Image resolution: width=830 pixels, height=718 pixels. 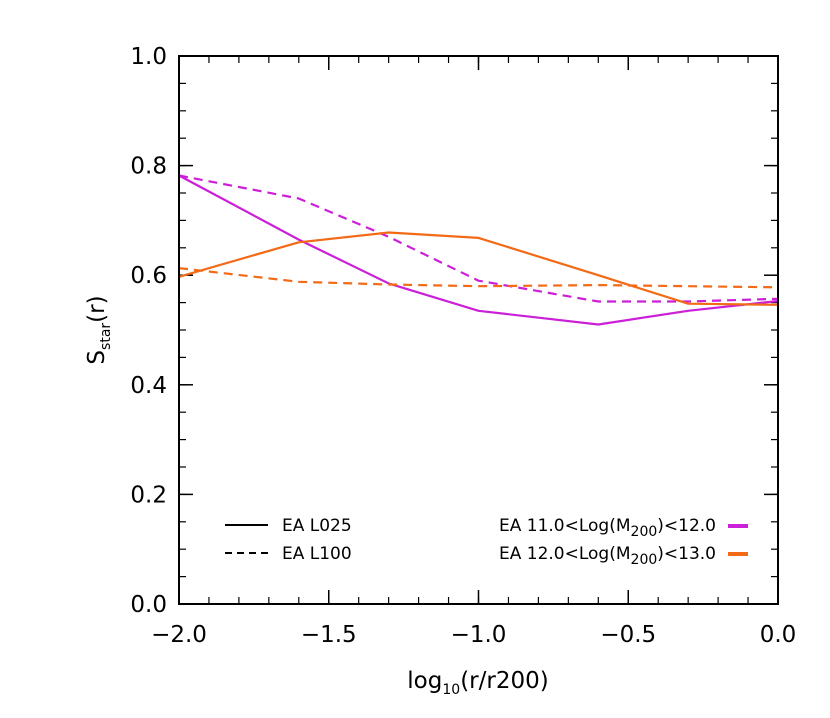 What do you see at coordinates (179, 635) in the screenshot?
I see `x-tick-label: −2.0` at bounding box center [179, 635].